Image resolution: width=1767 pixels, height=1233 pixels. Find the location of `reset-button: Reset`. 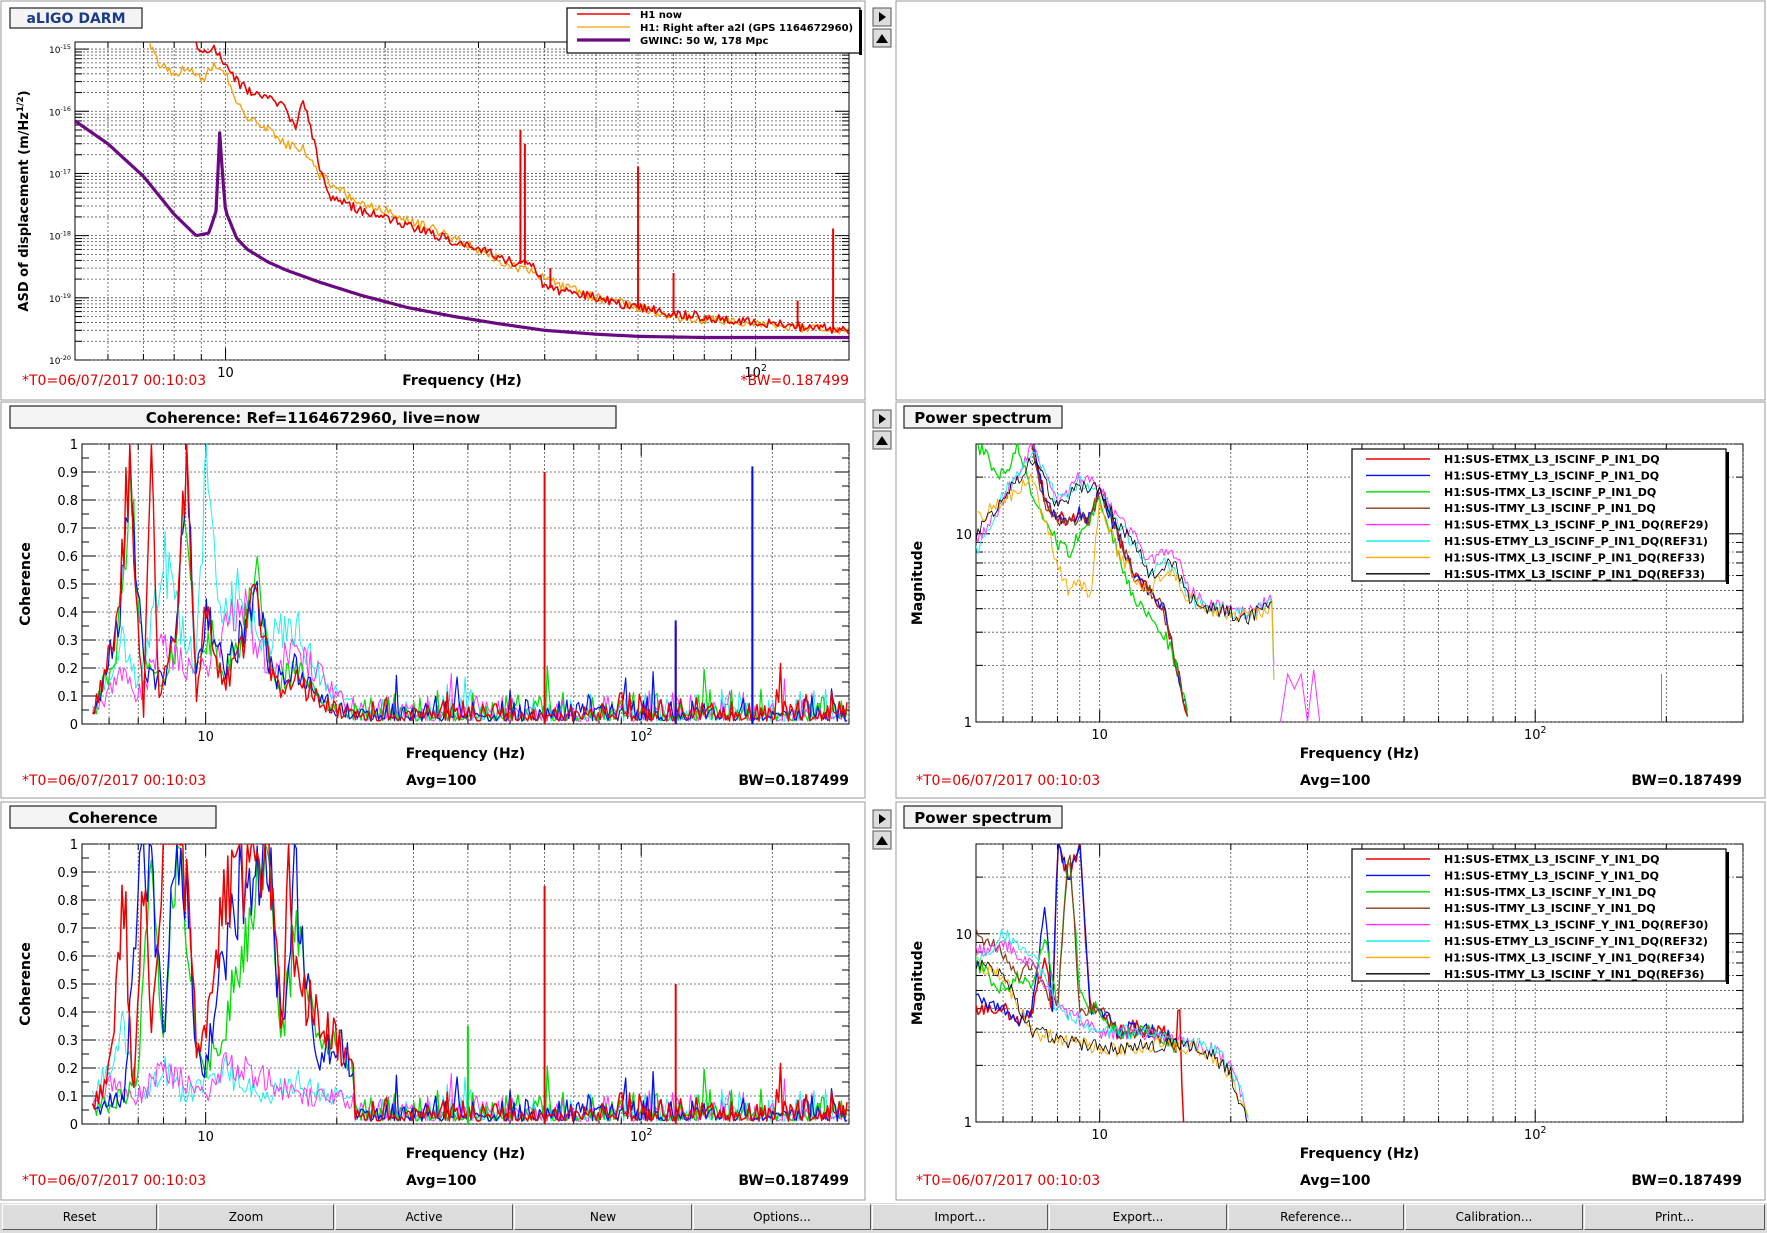

reset-button: Reset is located at coordinates (79, 1217).